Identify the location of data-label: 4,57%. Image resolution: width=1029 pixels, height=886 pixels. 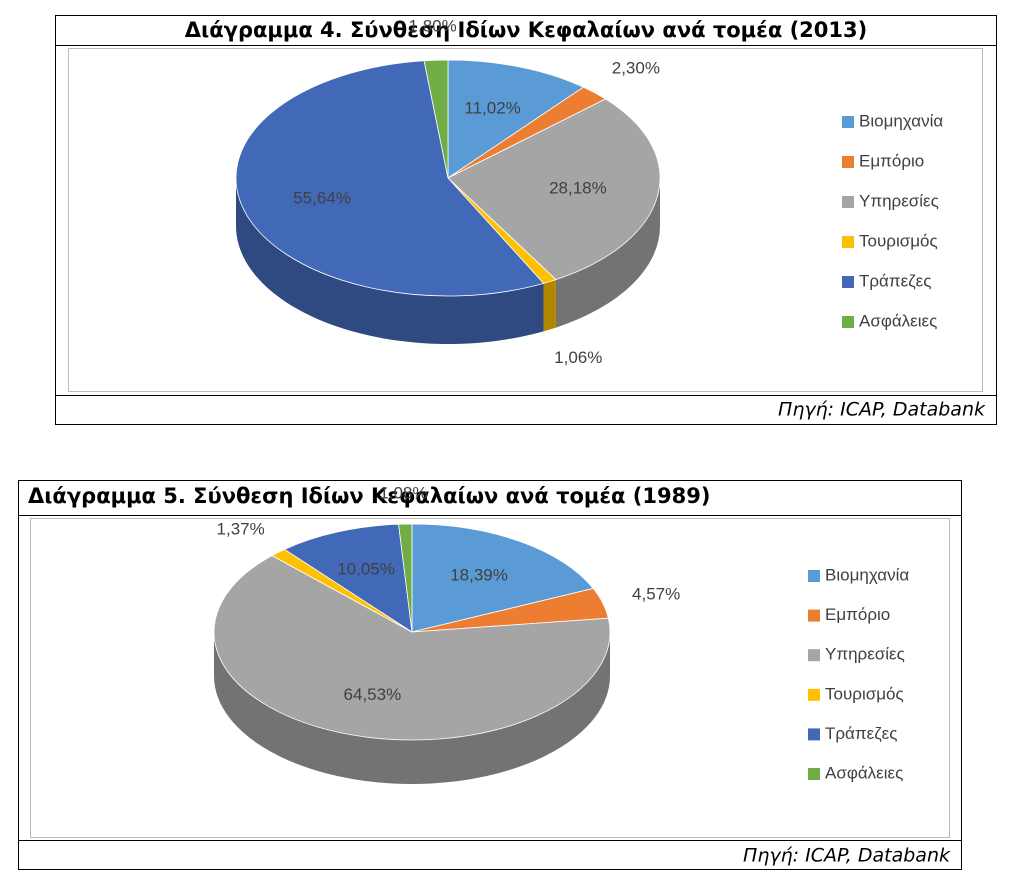
(656, 593).